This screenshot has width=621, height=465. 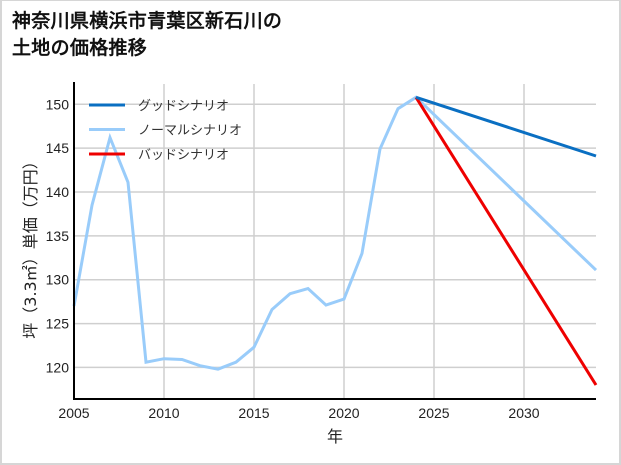 I want to click on x-tick-label: 2020, so click(x=343, y=413).